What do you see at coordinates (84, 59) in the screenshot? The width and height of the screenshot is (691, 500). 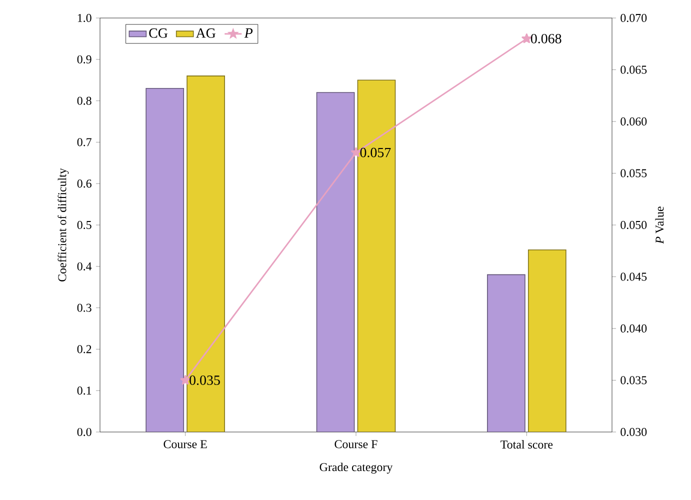 I see `y-tick-label: 0.9` at bounding box center [84, 59].